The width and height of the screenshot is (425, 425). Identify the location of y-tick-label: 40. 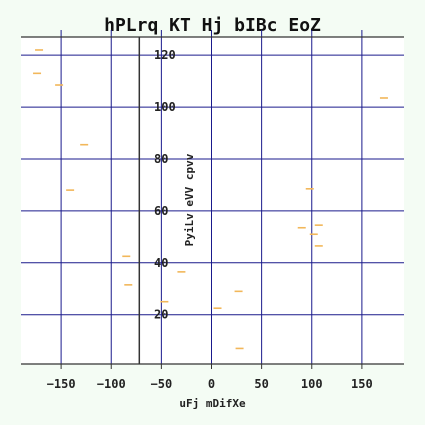
(161, 263).